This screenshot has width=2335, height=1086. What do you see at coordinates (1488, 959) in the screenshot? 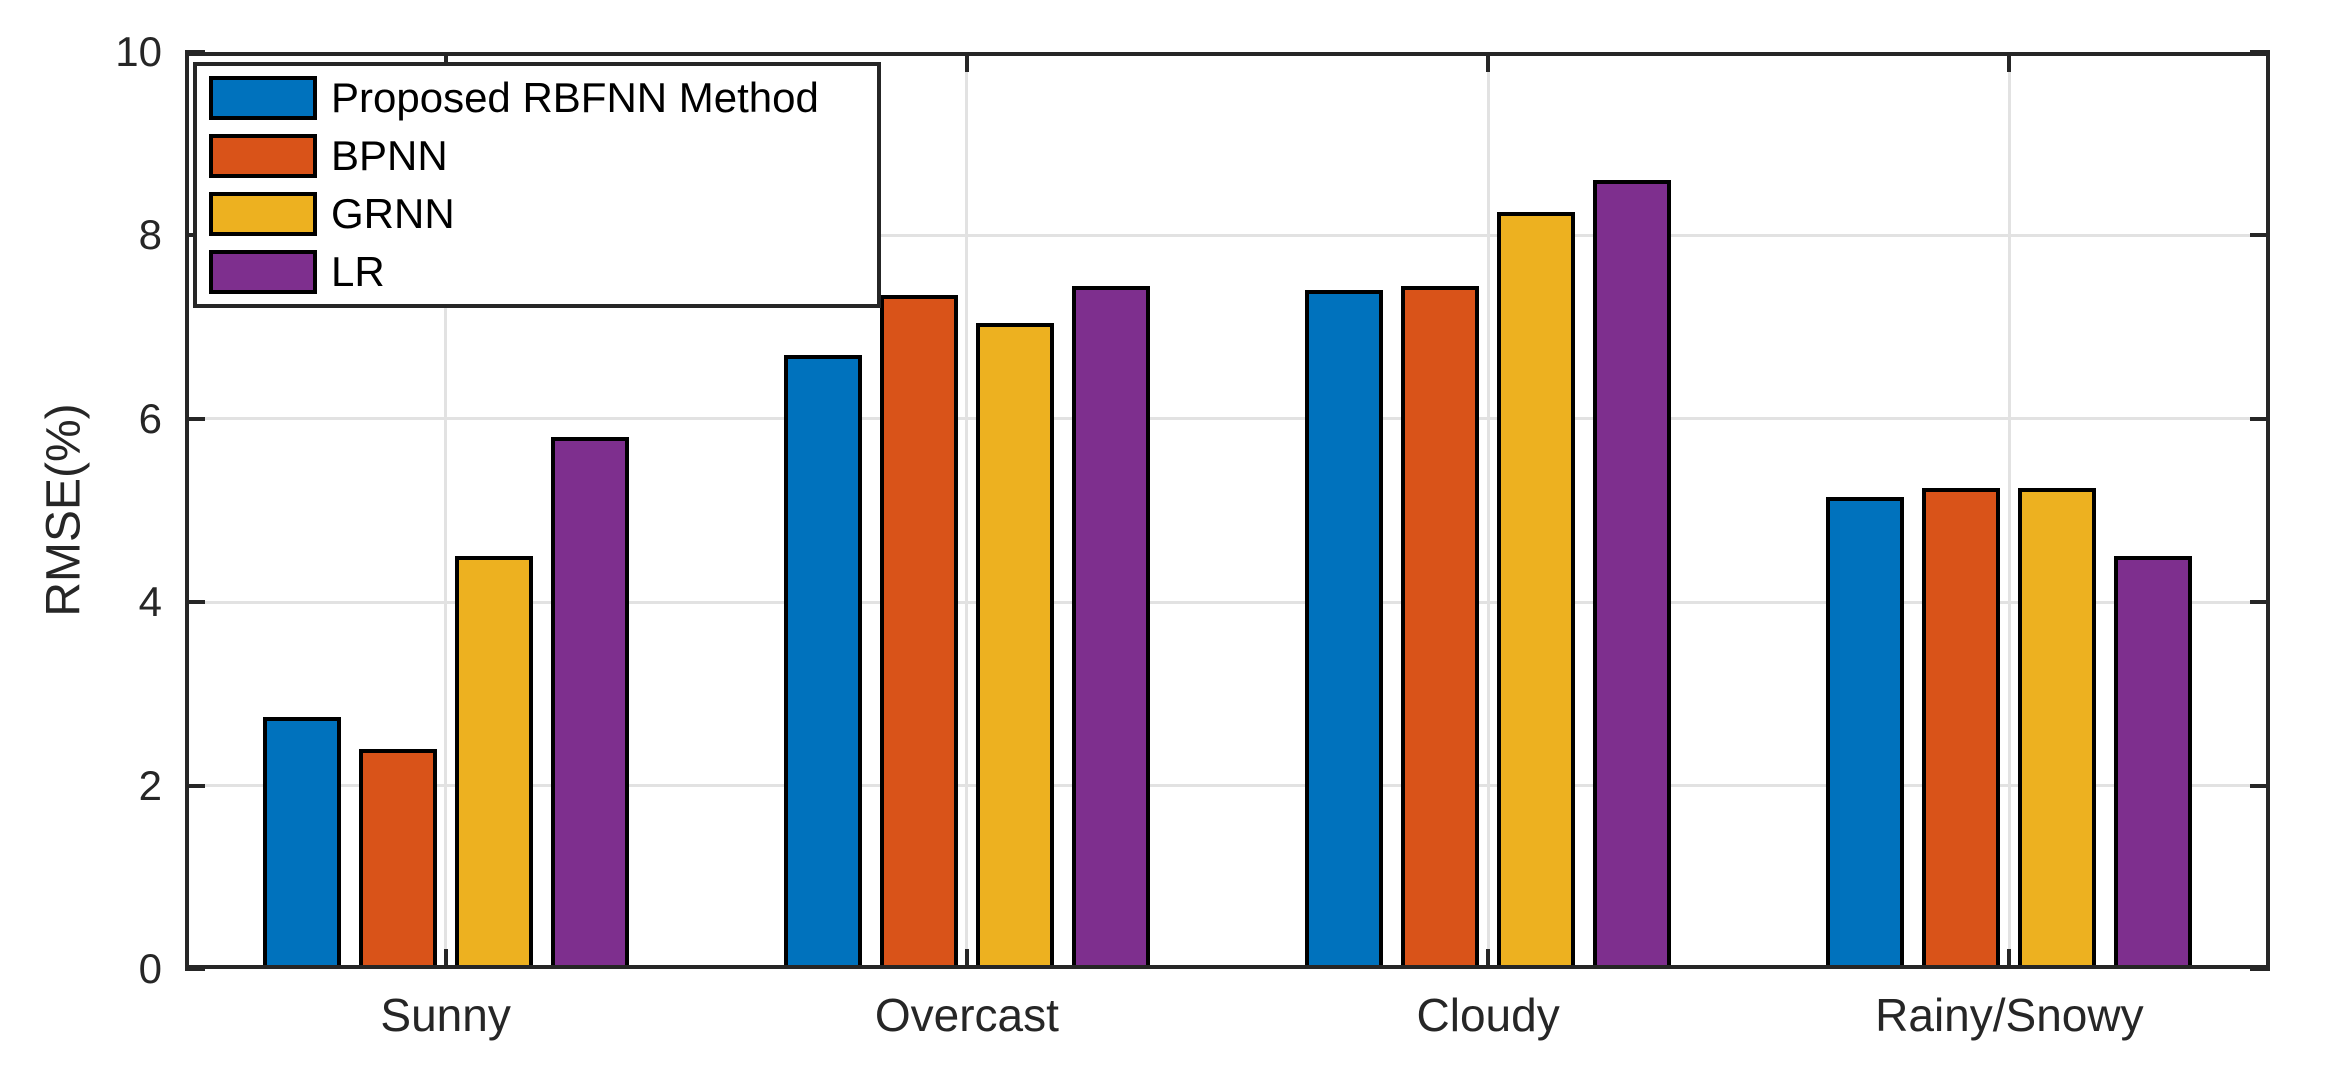
I see `x-tick-bottom-cloudy` at bounding box center [1488, 959].